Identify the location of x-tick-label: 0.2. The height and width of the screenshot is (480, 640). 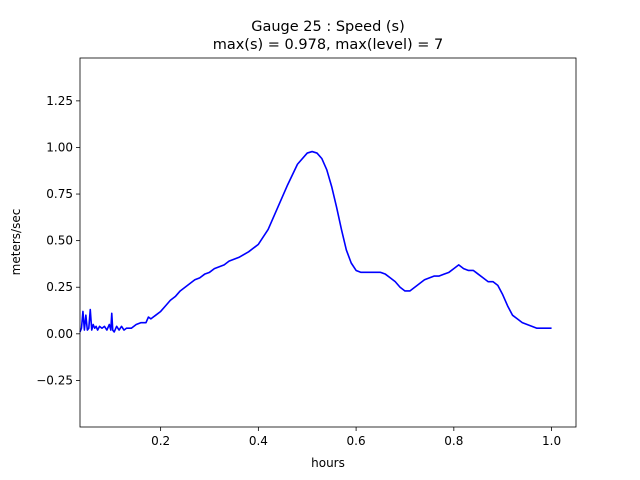
(160, 441).